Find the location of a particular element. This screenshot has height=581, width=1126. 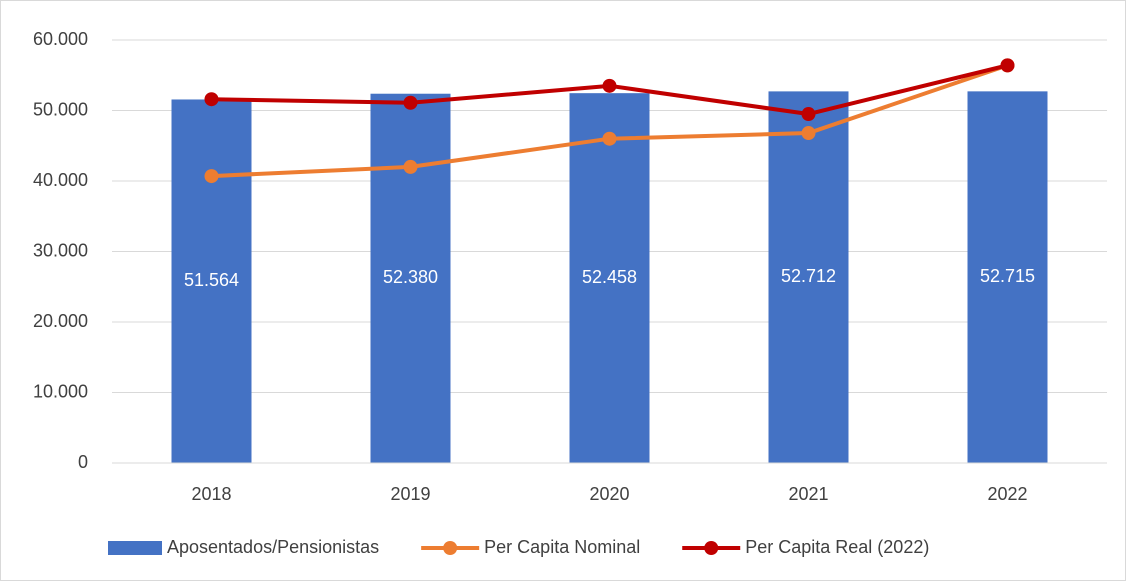

x-tick-label: 2019 is located at coordinates (410, 494).